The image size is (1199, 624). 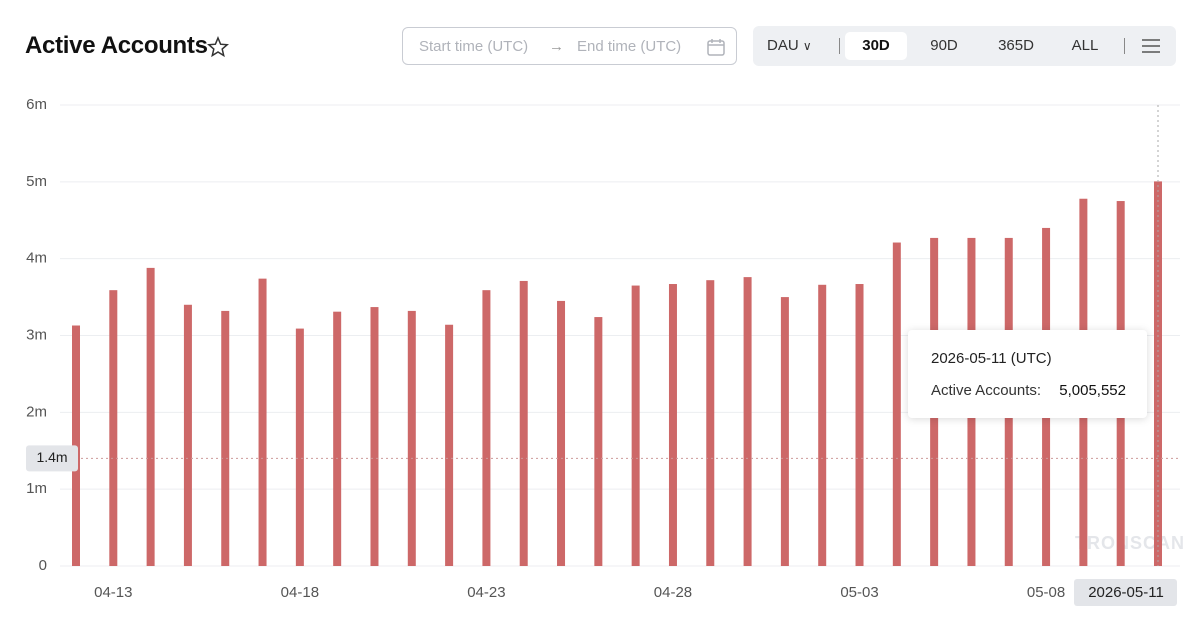 I want to click on range-button: 90D, so click(x=944, y=45).